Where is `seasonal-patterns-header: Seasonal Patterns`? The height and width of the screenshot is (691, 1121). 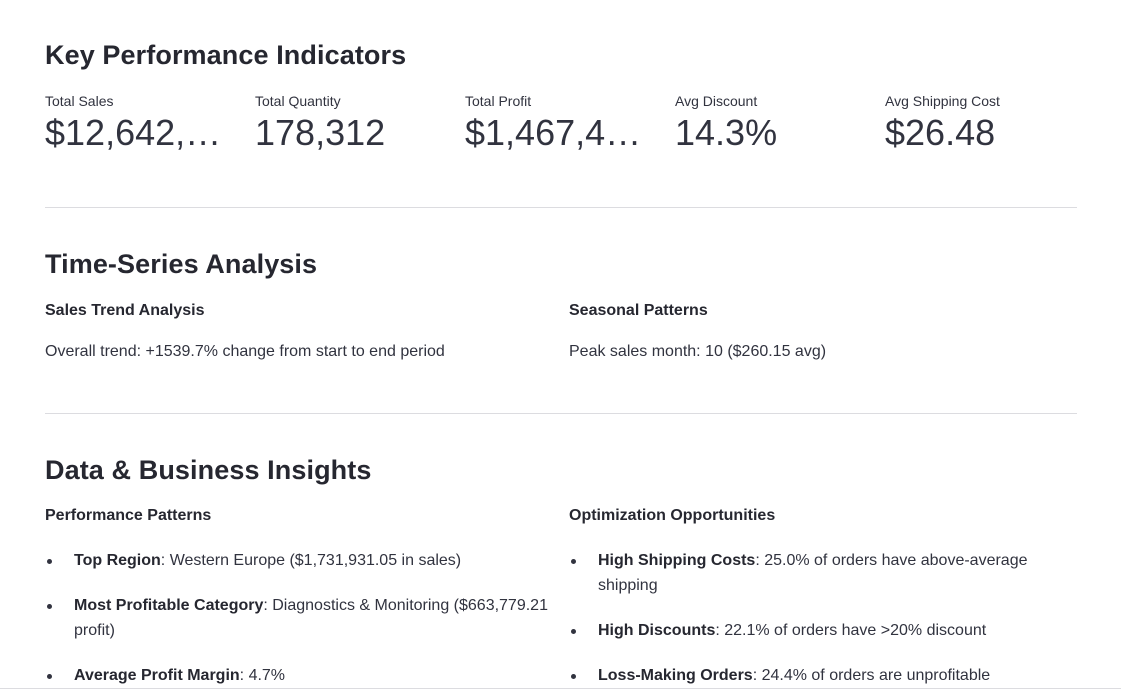
seasonal-patterns-header: Seasonal Patterns is located at coordinates (638, 310).